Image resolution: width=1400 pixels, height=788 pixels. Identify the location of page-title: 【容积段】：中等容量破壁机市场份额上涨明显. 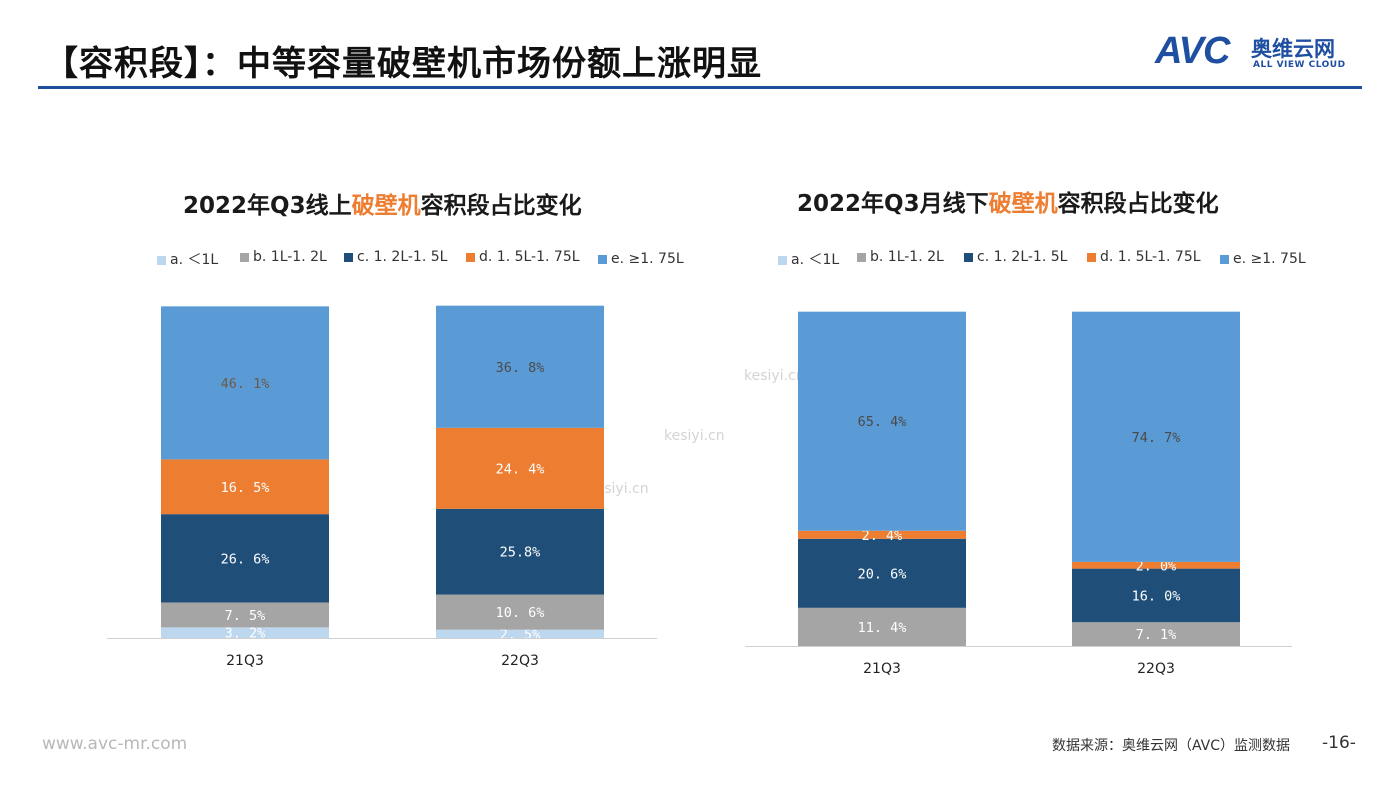
(403, 64).